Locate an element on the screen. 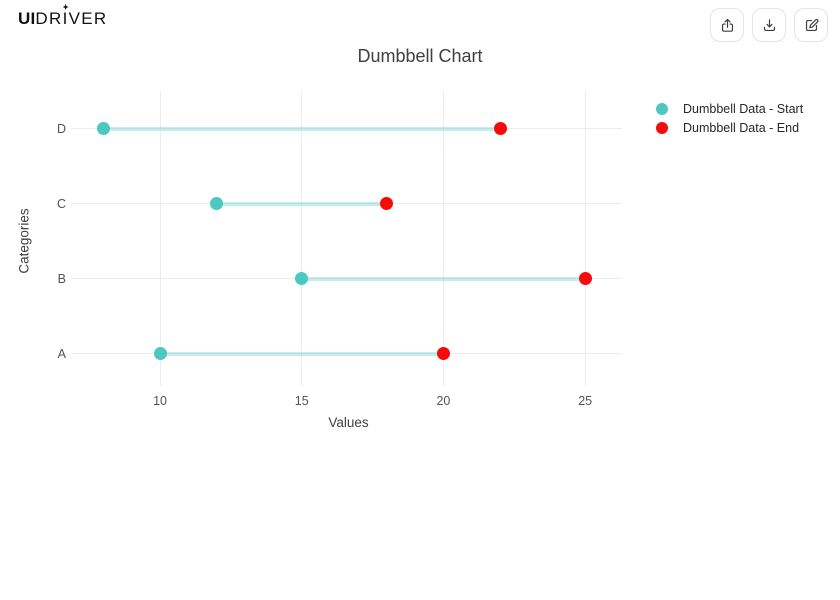 This screenshot has height=600, width=840. edit-icon is located at coordinates (811, 24).